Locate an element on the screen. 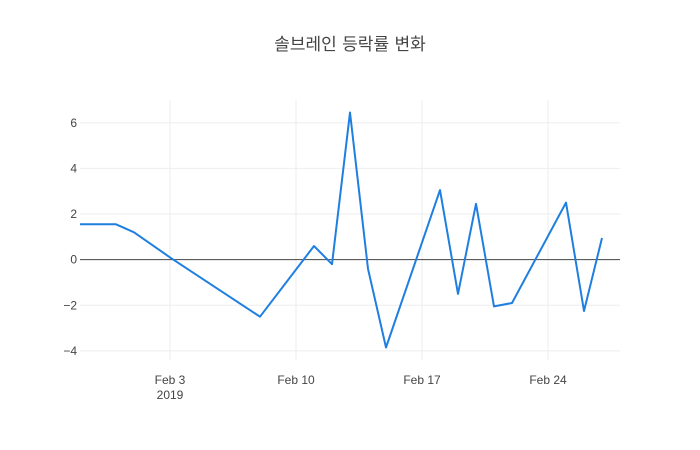 The width and height of the screenshot is (700, 450). y-tick-label: 6 is located at coordinates (73, 123).